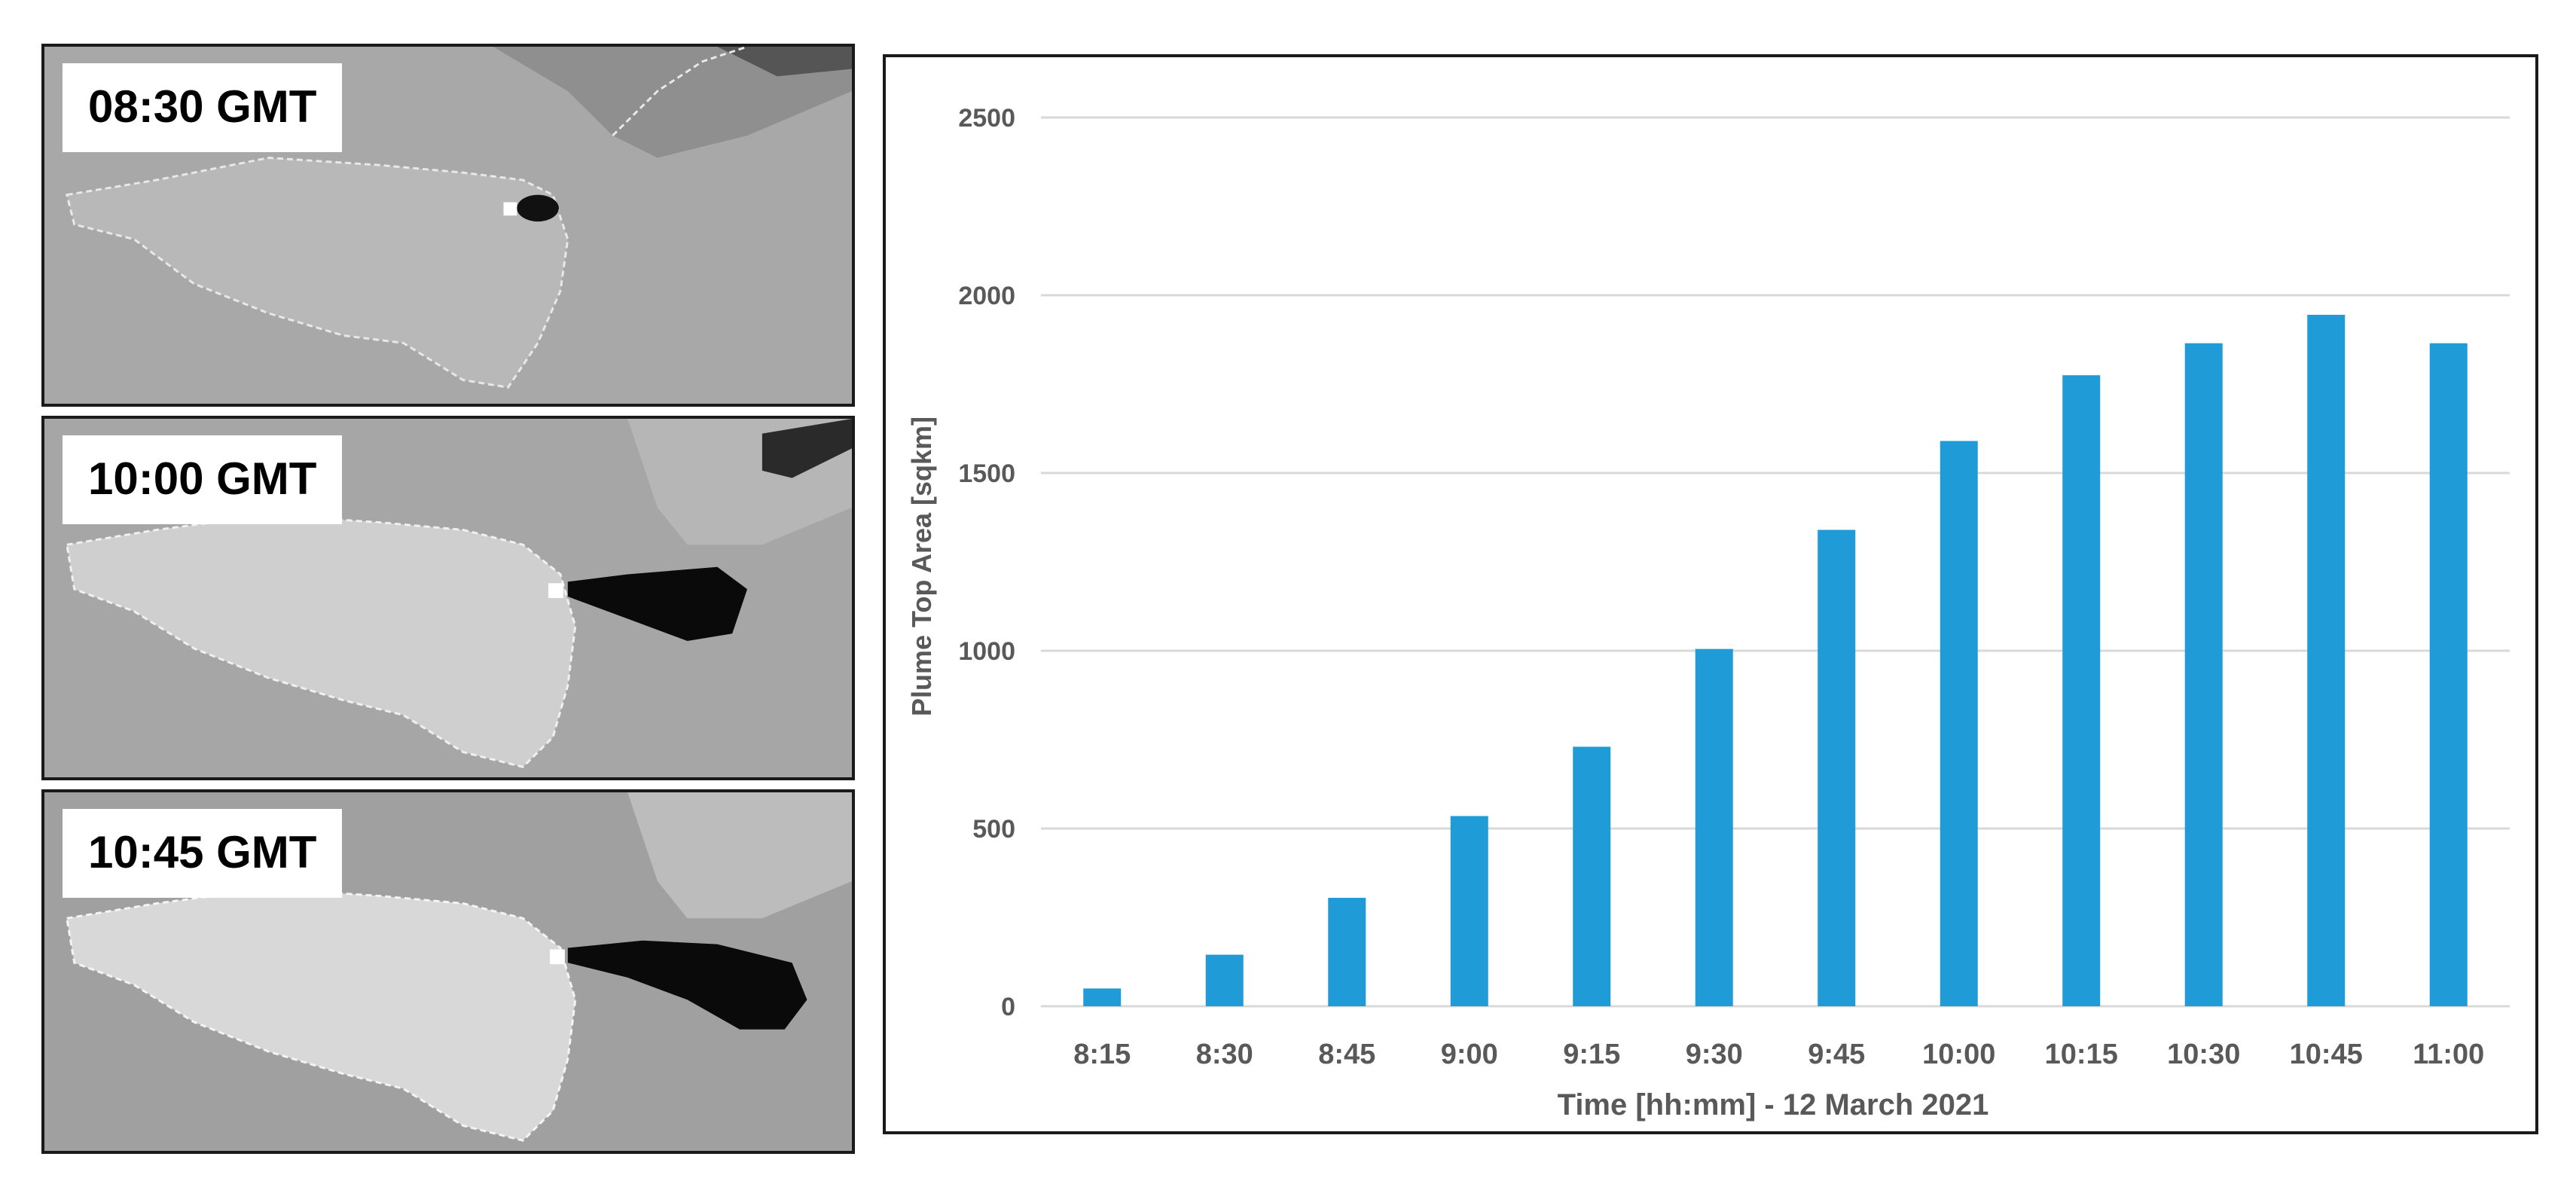 The height and width of the screenshot is (1184, 2576). I want to click on y-axis-title: Plume Top Area [sqkm], so click(921, 566).